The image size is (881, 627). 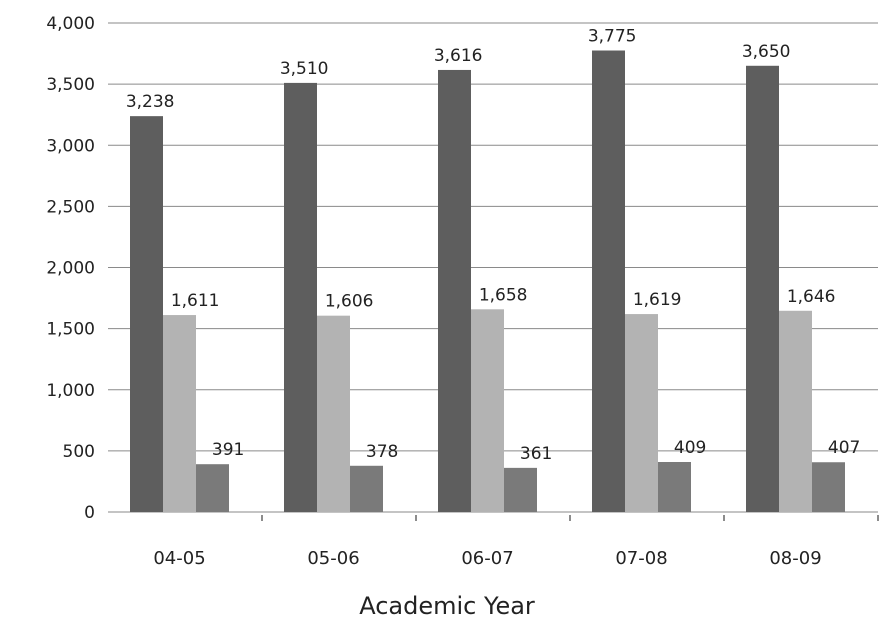 I want to click on y-tick-label: 2,500, so click(x=70, y=207).